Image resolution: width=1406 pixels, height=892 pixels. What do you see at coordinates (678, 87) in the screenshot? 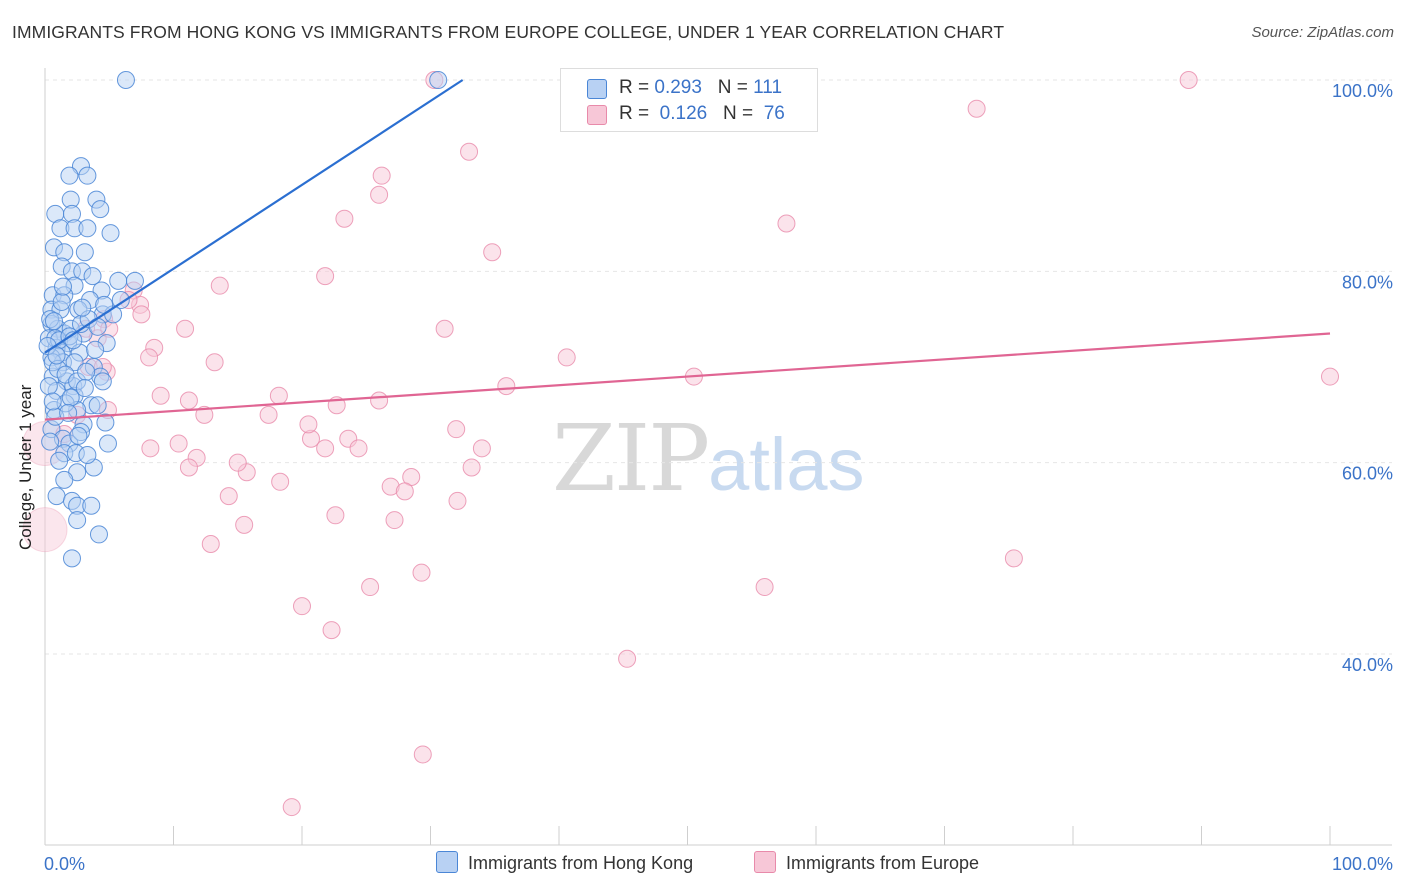
I see `legend-r-value: 0.293` at bounding box center [678, 87].